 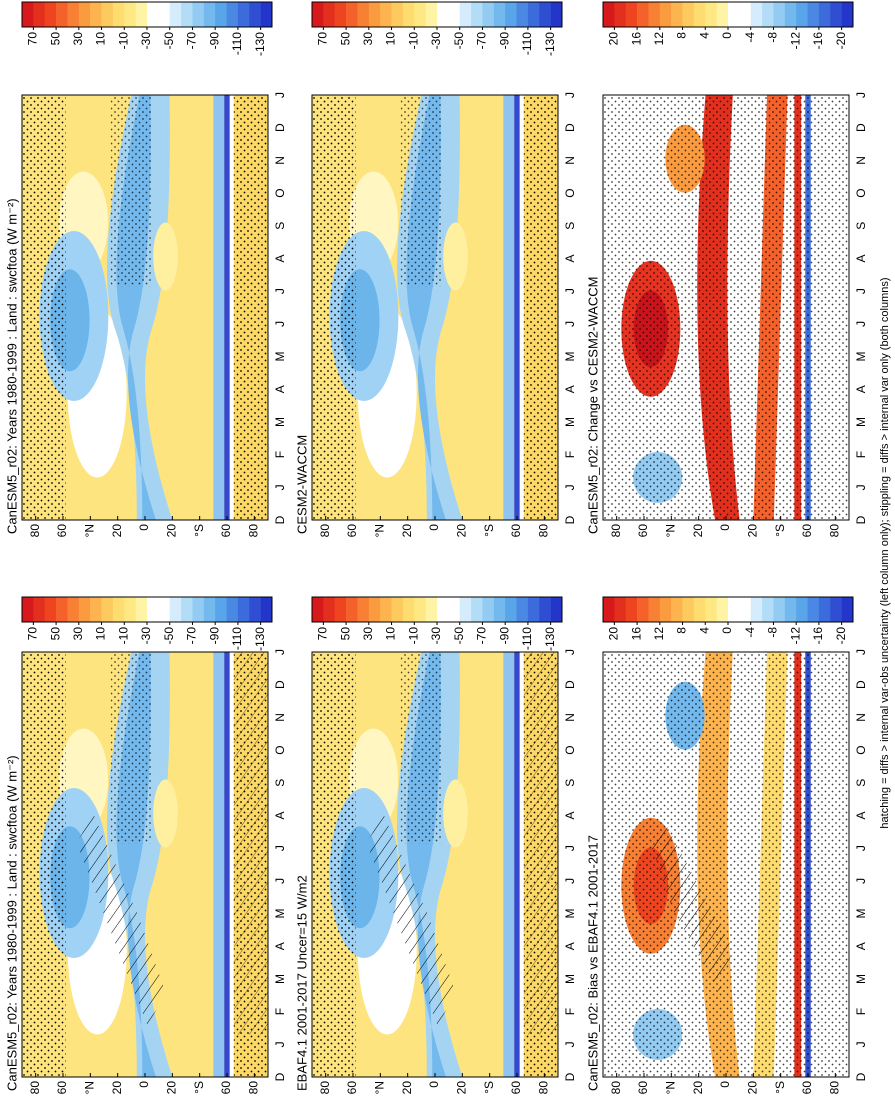 I want to click on x-tick-label: M, so click(x=570, y=422).